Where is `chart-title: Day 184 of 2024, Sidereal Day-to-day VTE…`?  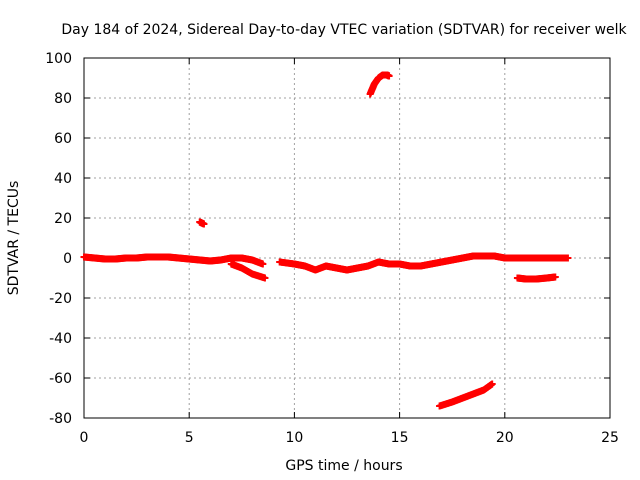 chart-title: Day 184 of 2024, Sidereal Day-to-day VTE… is located at coordinates (344, 30).